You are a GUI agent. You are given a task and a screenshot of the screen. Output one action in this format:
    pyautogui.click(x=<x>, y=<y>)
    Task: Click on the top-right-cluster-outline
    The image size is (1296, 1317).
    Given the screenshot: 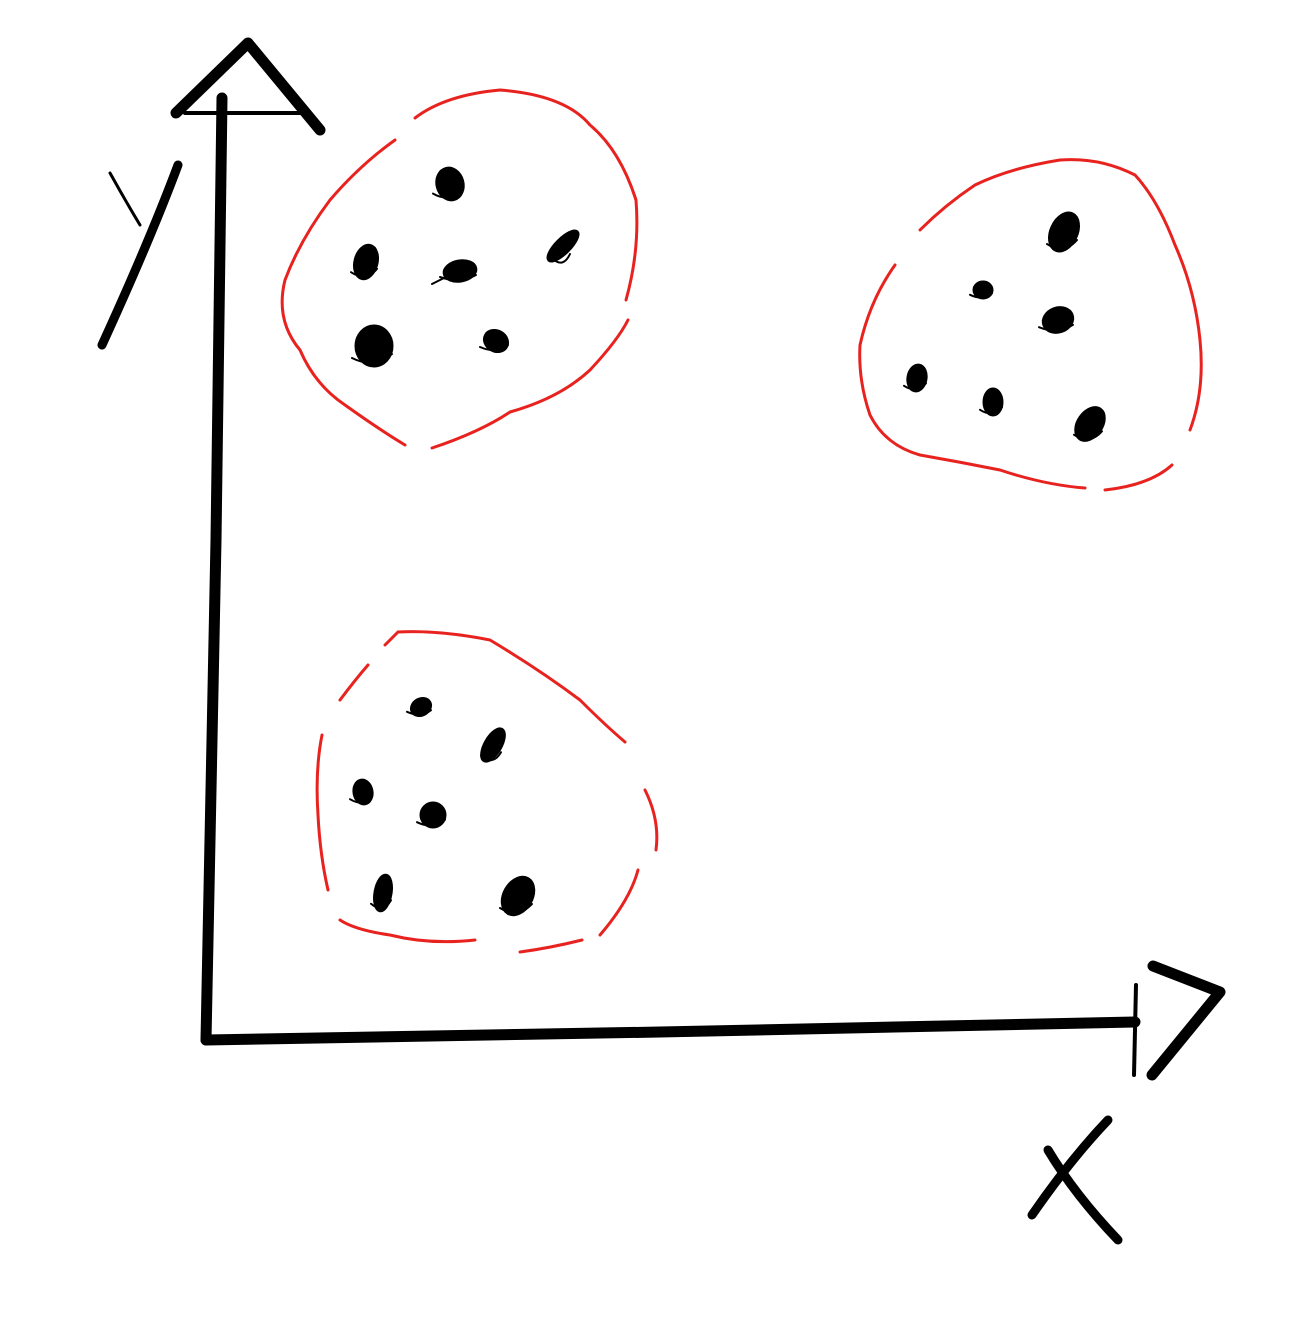 What is the action you would take?
    pyautogui.click(x=1030, y=325)
    